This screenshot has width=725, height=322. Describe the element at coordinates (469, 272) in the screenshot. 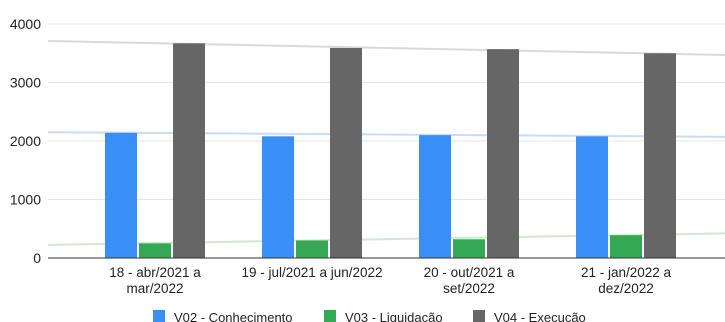

I see `x-category-label: 20 - out/2021 a` at that location.